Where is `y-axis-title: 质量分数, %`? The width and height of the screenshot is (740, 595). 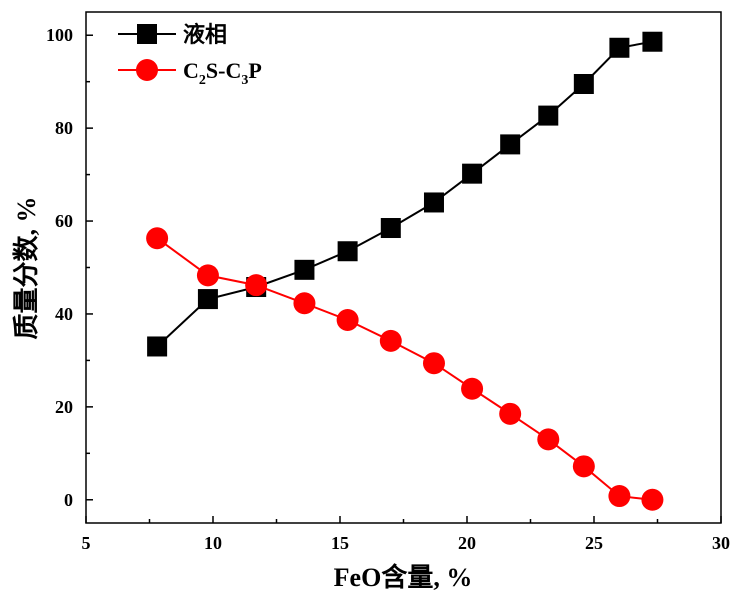
y-axis-title: 质量分数, % is located at coordinates (26, 267).